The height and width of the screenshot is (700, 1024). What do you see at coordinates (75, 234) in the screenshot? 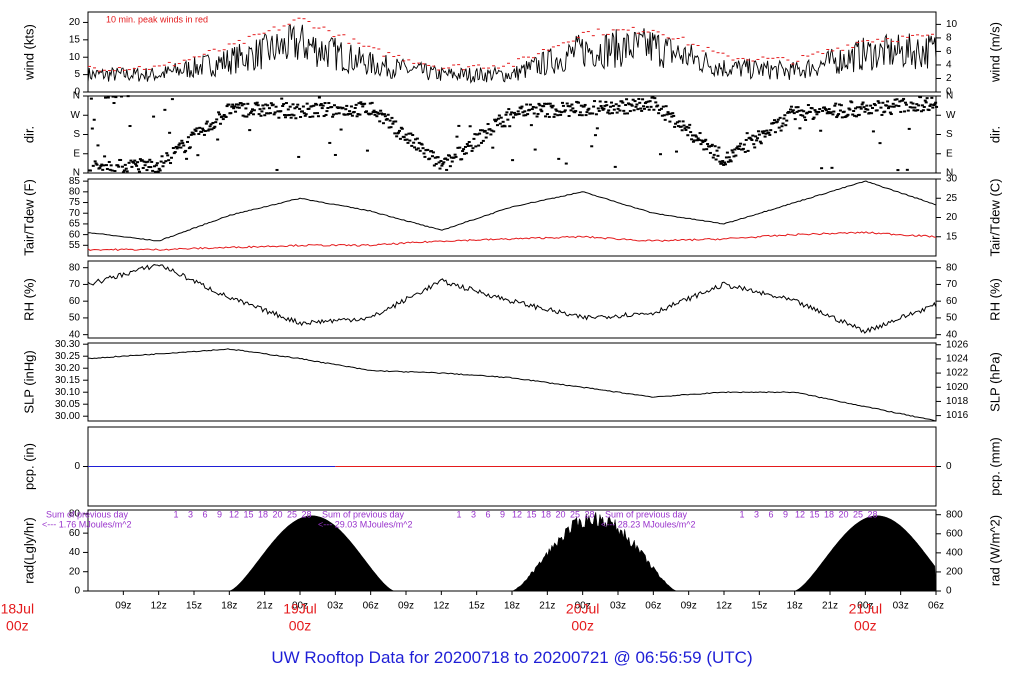
I see `temp-left-tick-label: 60` at bounding box center [75, 234].